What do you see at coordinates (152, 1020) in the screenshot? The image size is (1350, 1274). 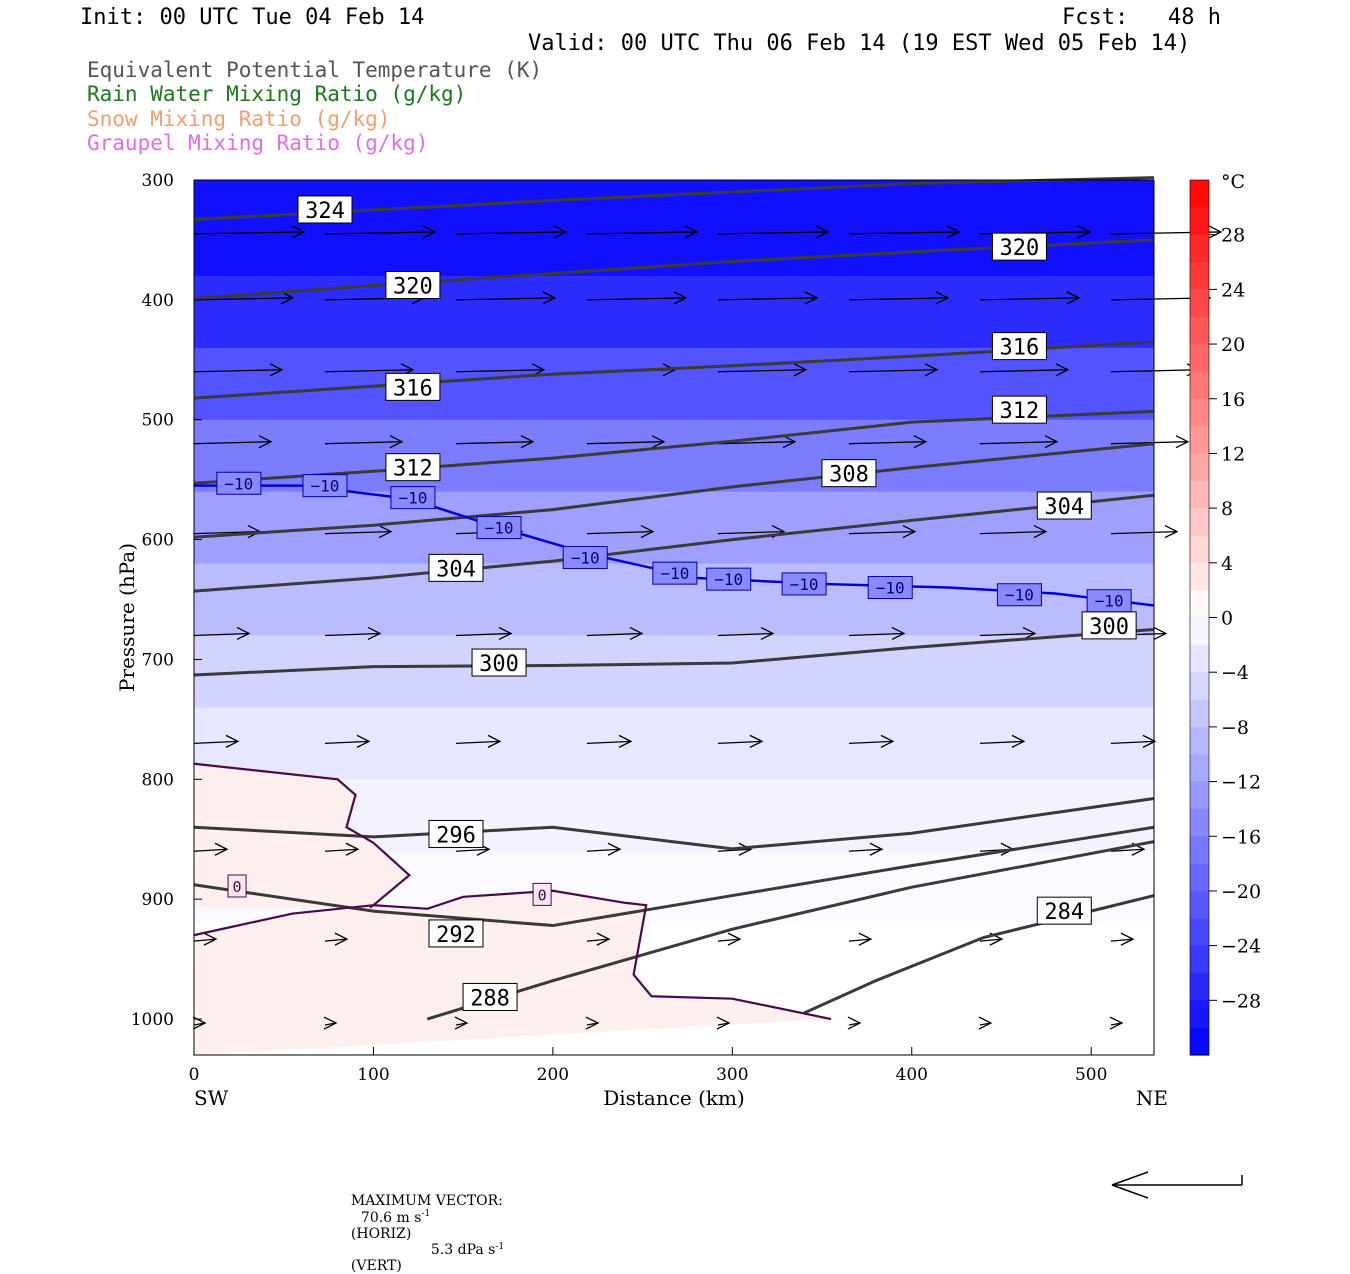 I see `y-tick-label: 1000` at bounding box center [152, 1020].